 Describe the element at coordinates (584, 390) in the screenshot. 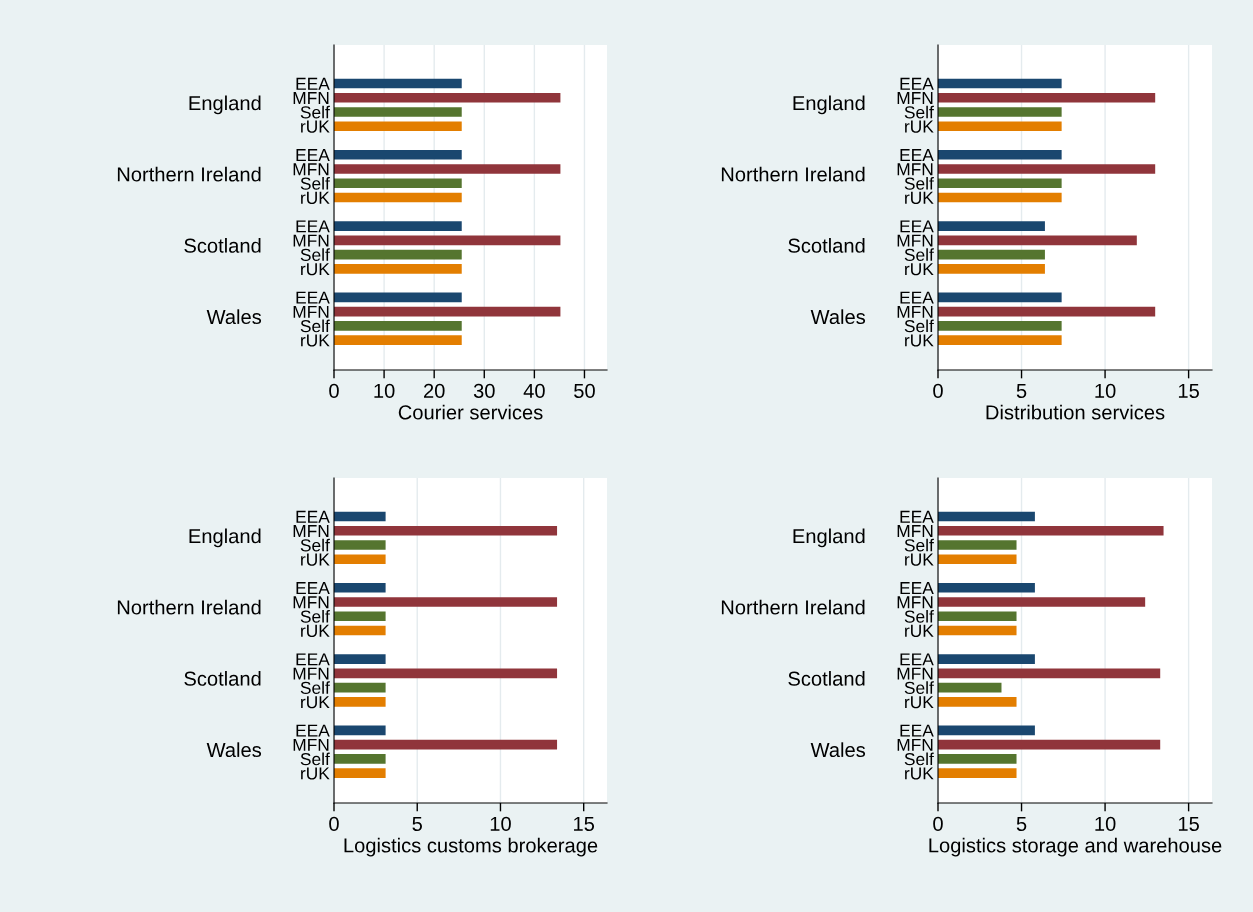

I see `x-tick-label: 50` at that location.